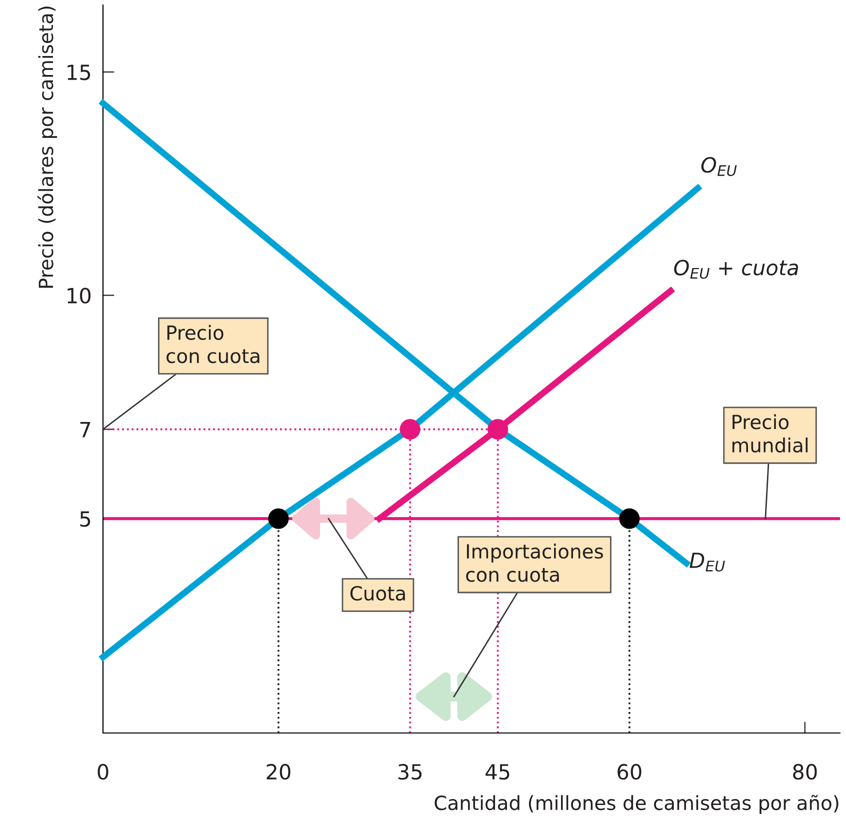 This screenshot has height=829, width=846. I want to click on x-tick-label: 0, so click(103, 772).